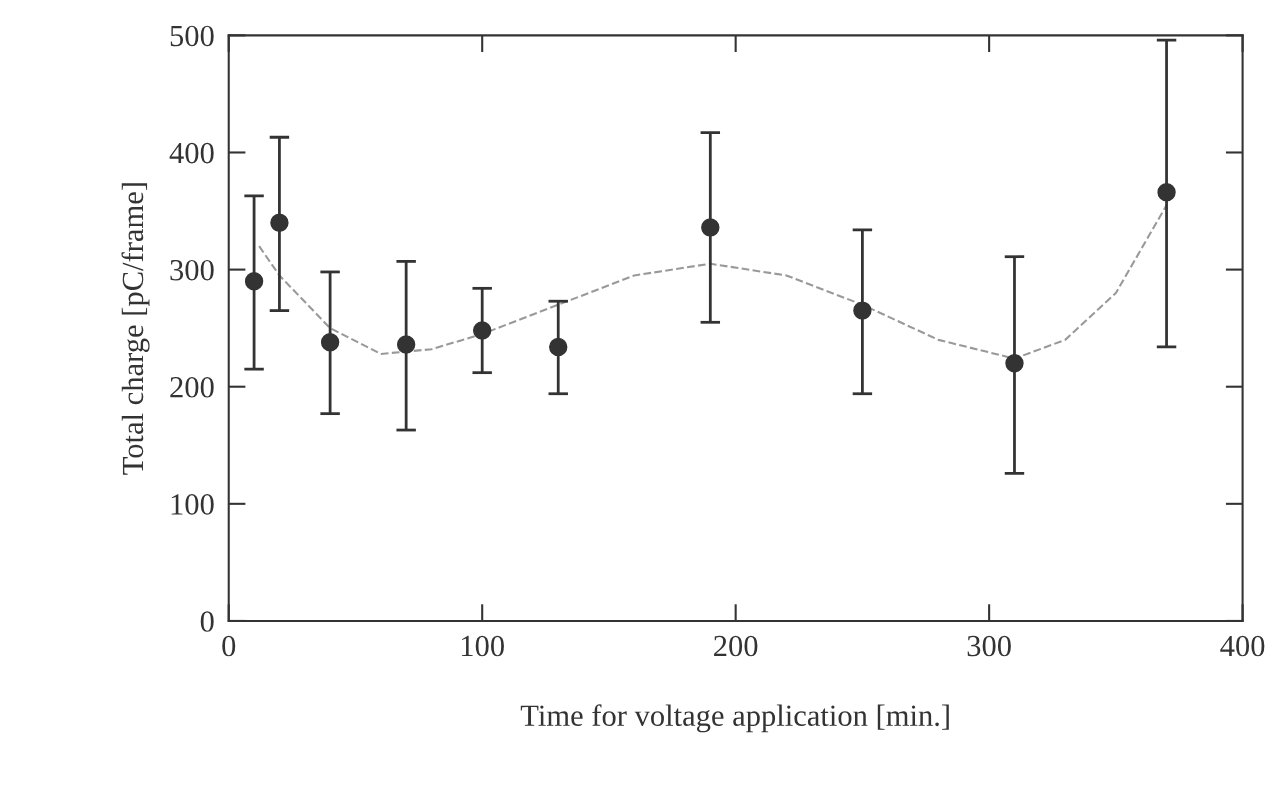 The width and height of the screenshot is (1285, 786). Describe the element at coordinates (191, 153) in the screenshot. I see `y-tick-label: 400` at that location.